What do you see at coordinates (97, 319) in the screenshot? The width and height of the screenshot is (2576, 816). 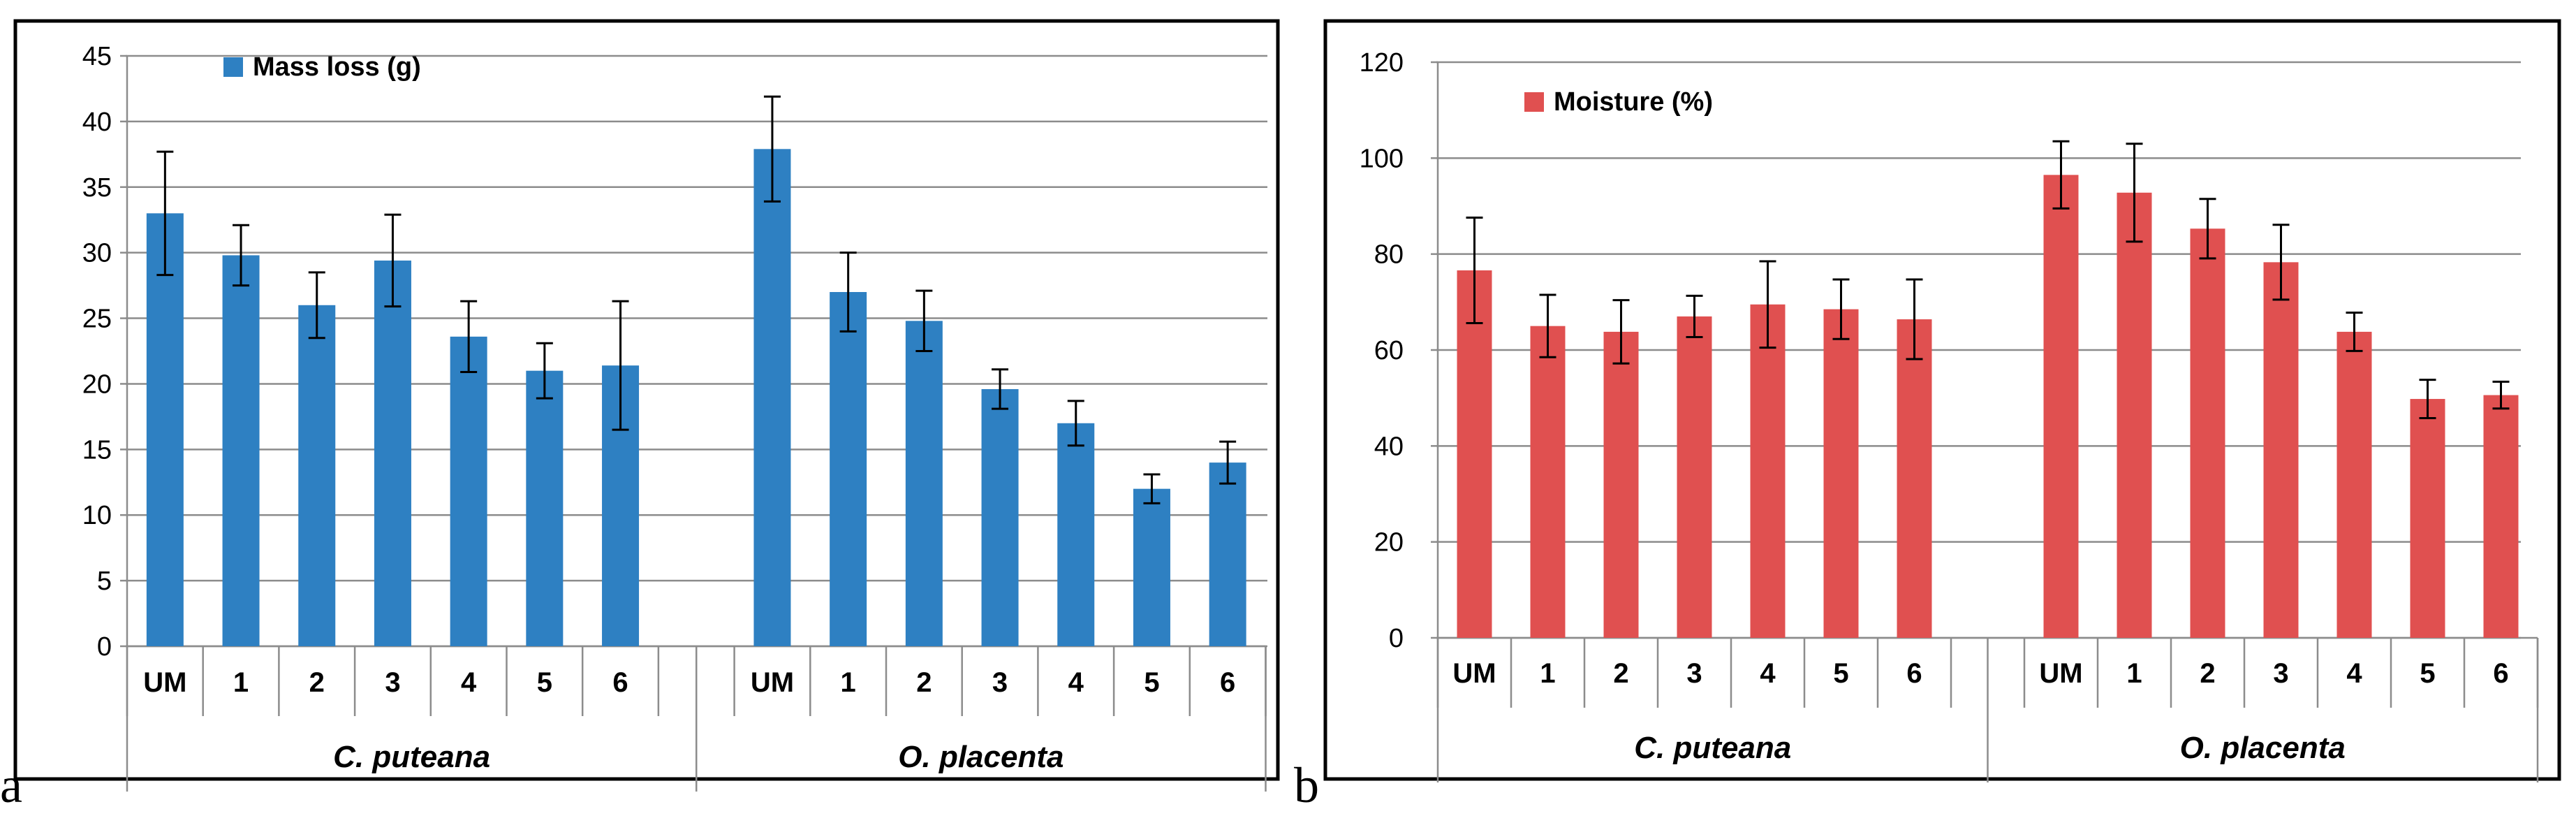 I see `y-tick-label: 25` at bounding box center [97, 319].